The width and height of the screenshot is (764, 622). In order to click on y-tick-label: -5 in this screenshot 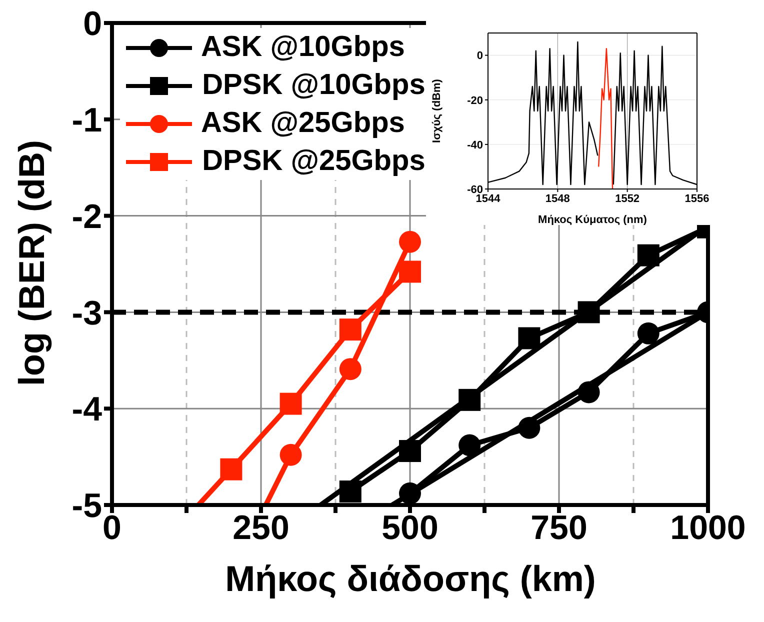, I will do `click(87, 506)`.